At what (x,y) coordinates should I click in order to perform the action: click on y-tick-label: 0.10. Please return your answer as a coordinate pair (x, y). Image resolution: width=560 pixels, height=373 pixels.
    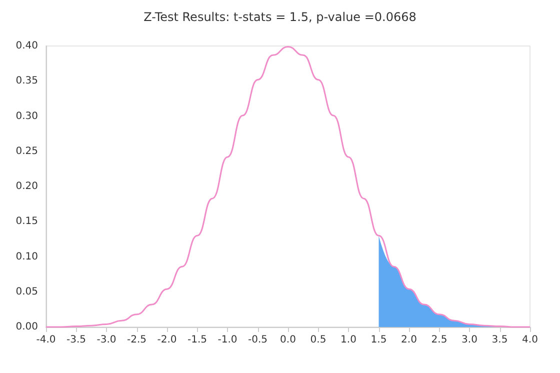
    Looking at the image, I should click on (27, 256).